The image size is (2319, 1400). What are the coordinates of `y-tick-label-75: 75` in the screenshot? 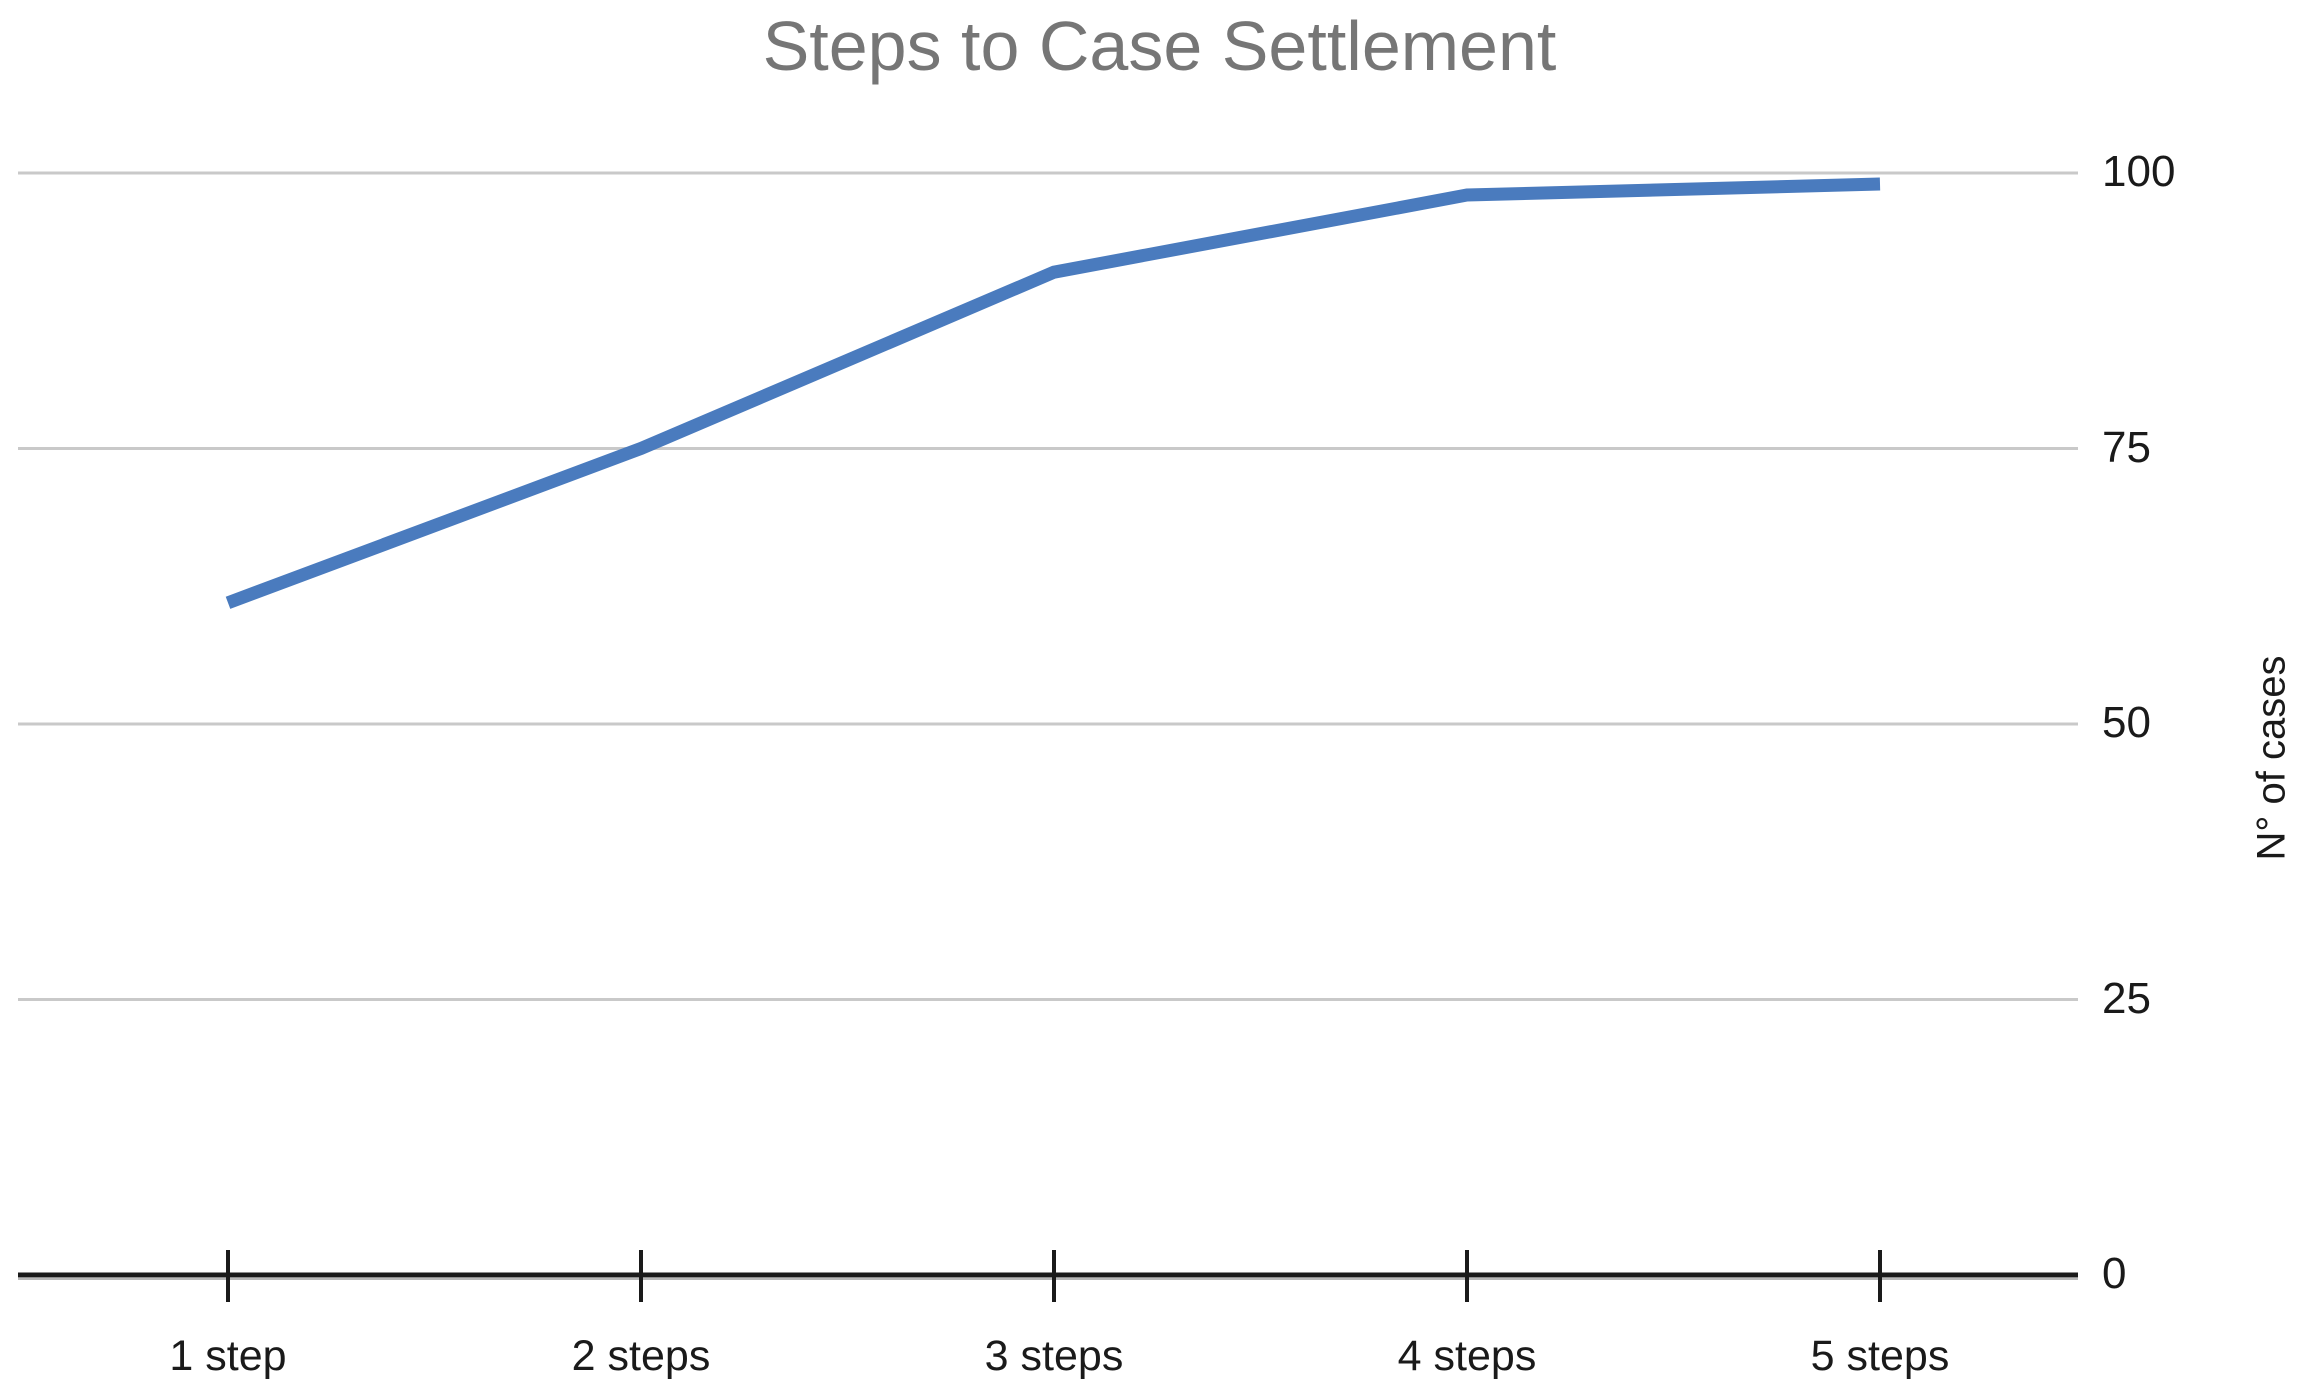 It's located at (2126, 447).